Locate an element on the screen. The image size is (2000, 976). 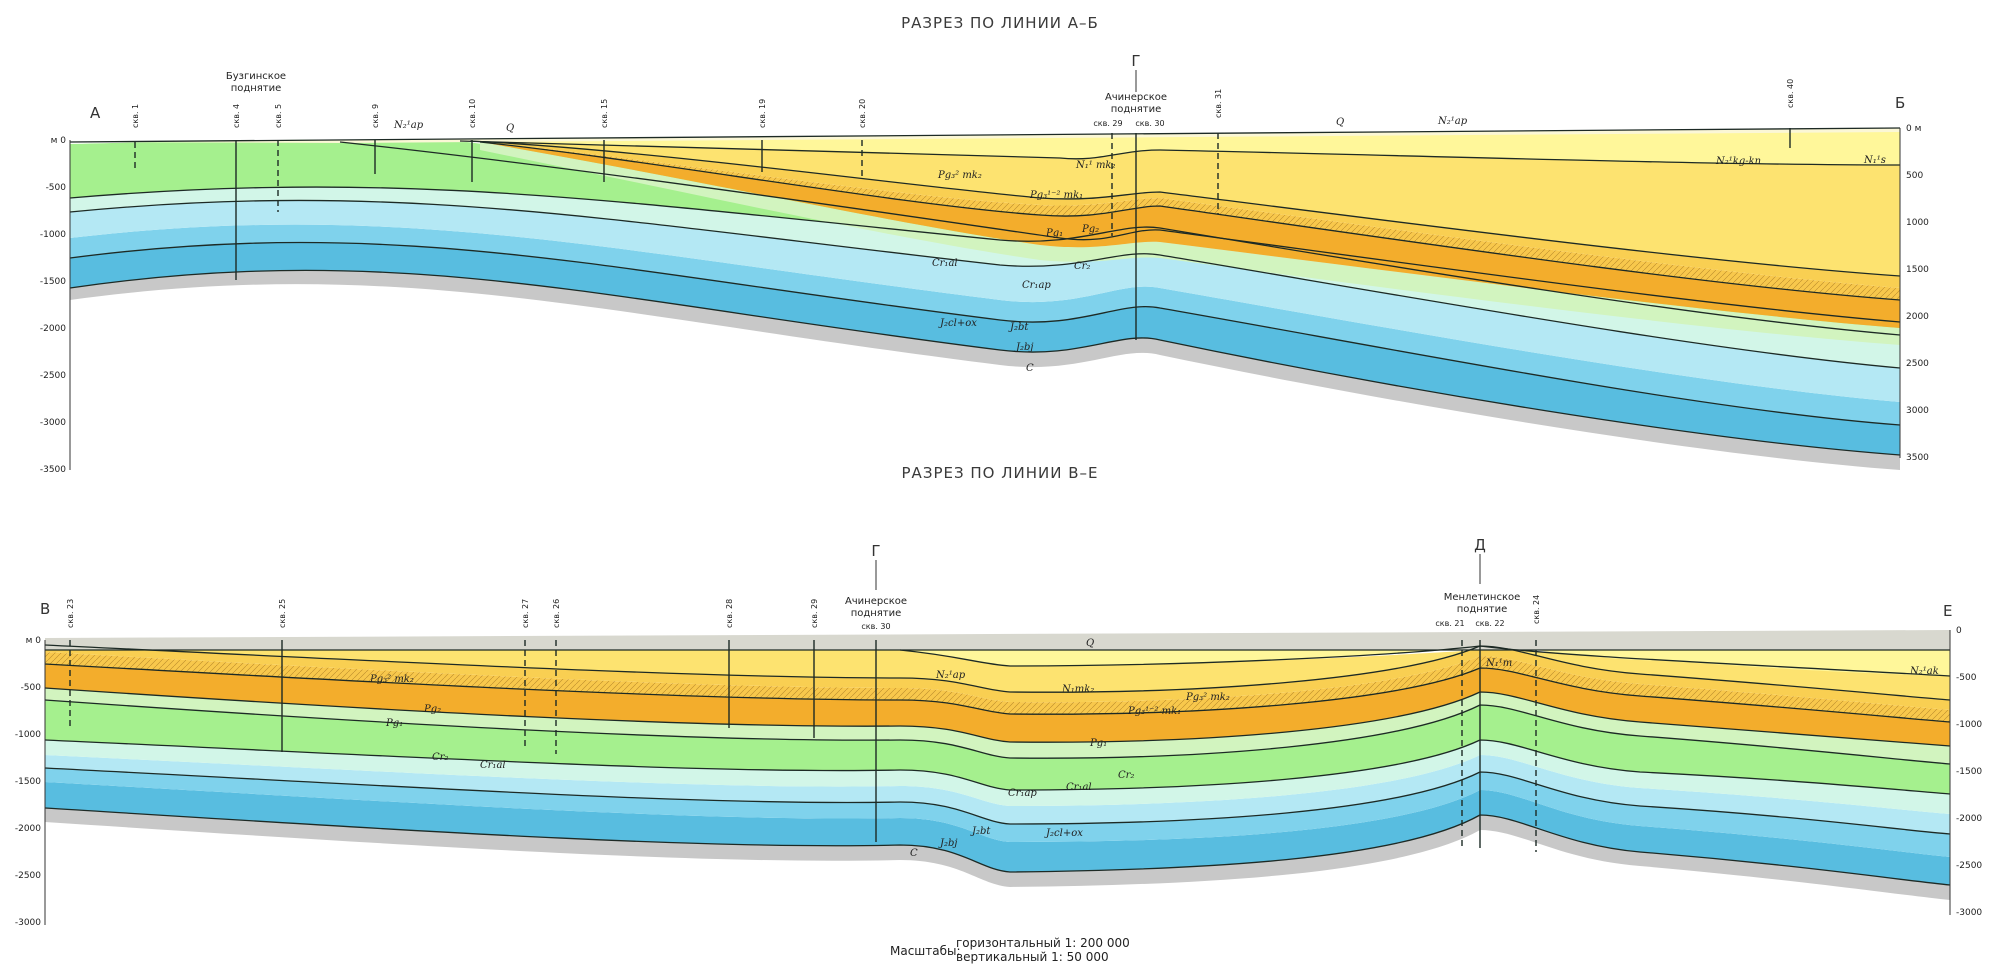
tick-label: -3500 is located at coordinates (53, 470).